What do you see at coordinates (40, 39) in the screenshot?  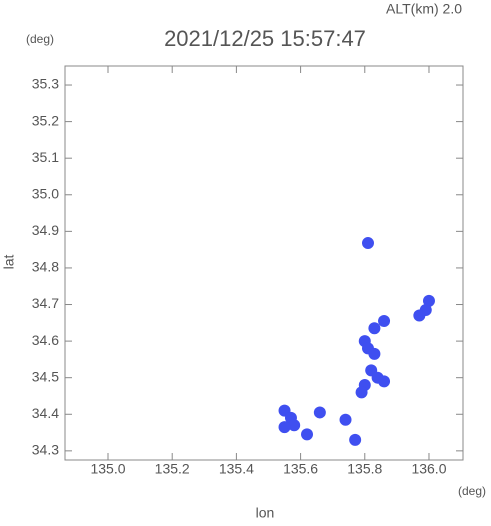 I see `y-unit: (deg)` at bounding box center [40, 39].